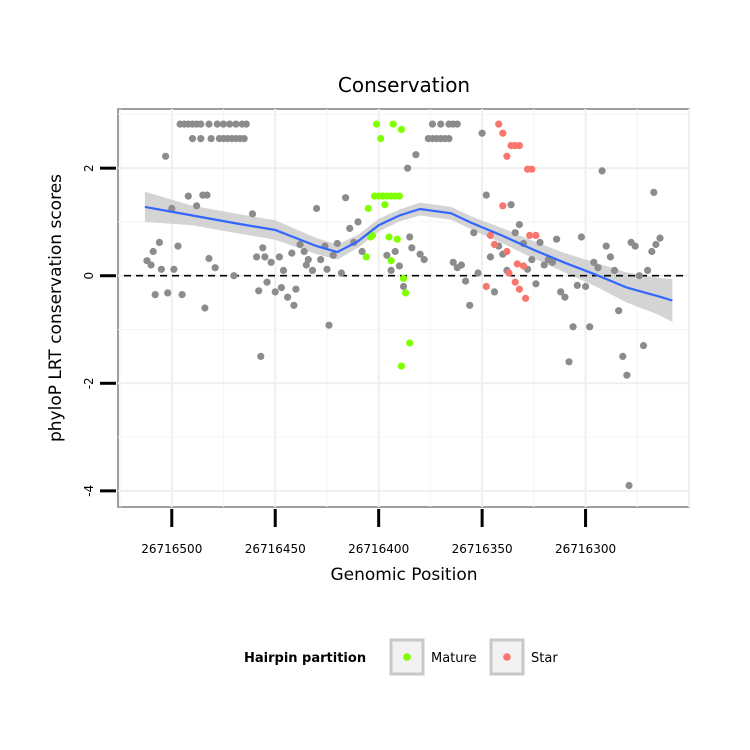 The width and height of the screenshot is (750, 750). Describe the element at coordinates (305, 658) in the screenshot. I see `legend-title: Hairpin partition` at that location.